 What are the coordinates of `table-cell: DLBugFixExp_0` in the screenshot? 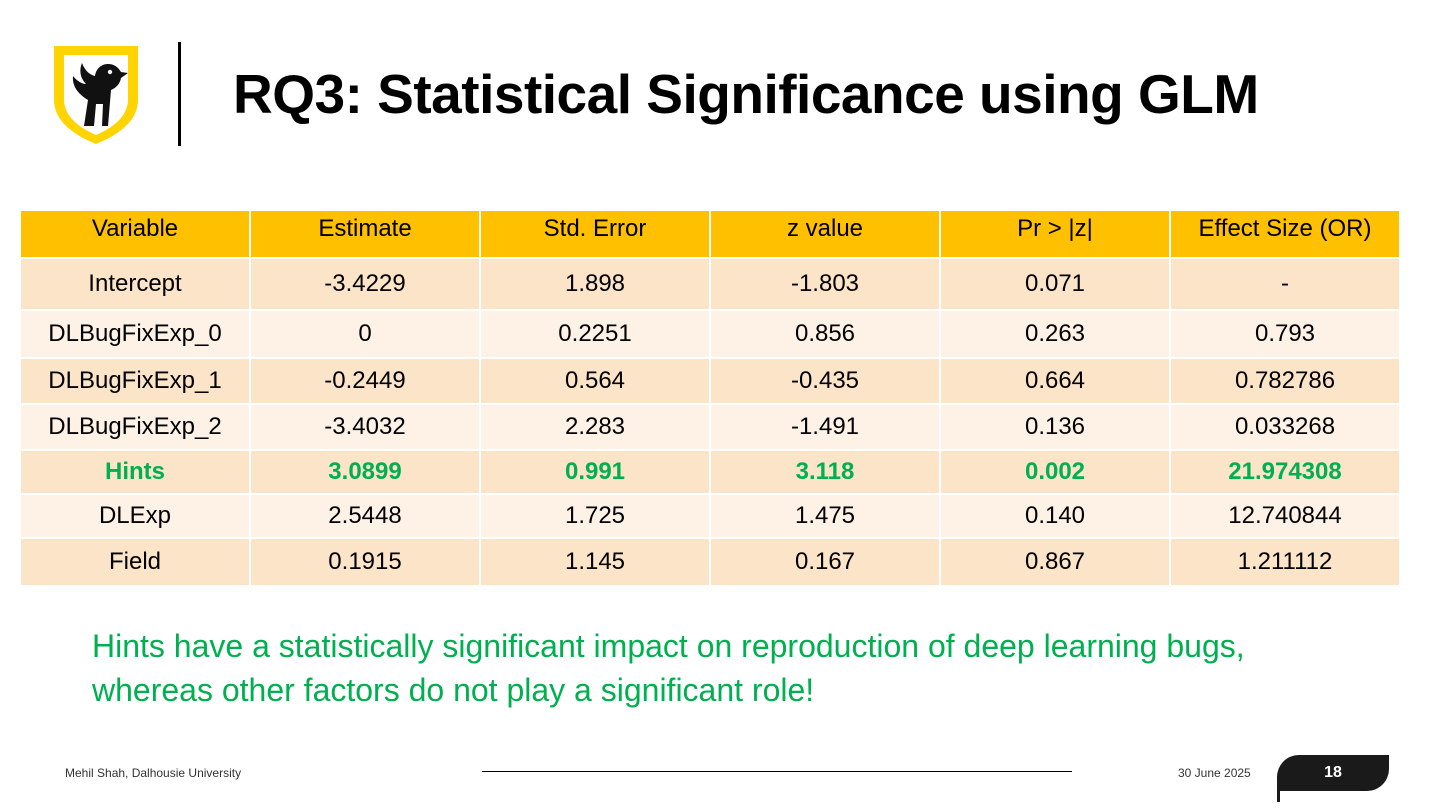 It's located at (135, 334).